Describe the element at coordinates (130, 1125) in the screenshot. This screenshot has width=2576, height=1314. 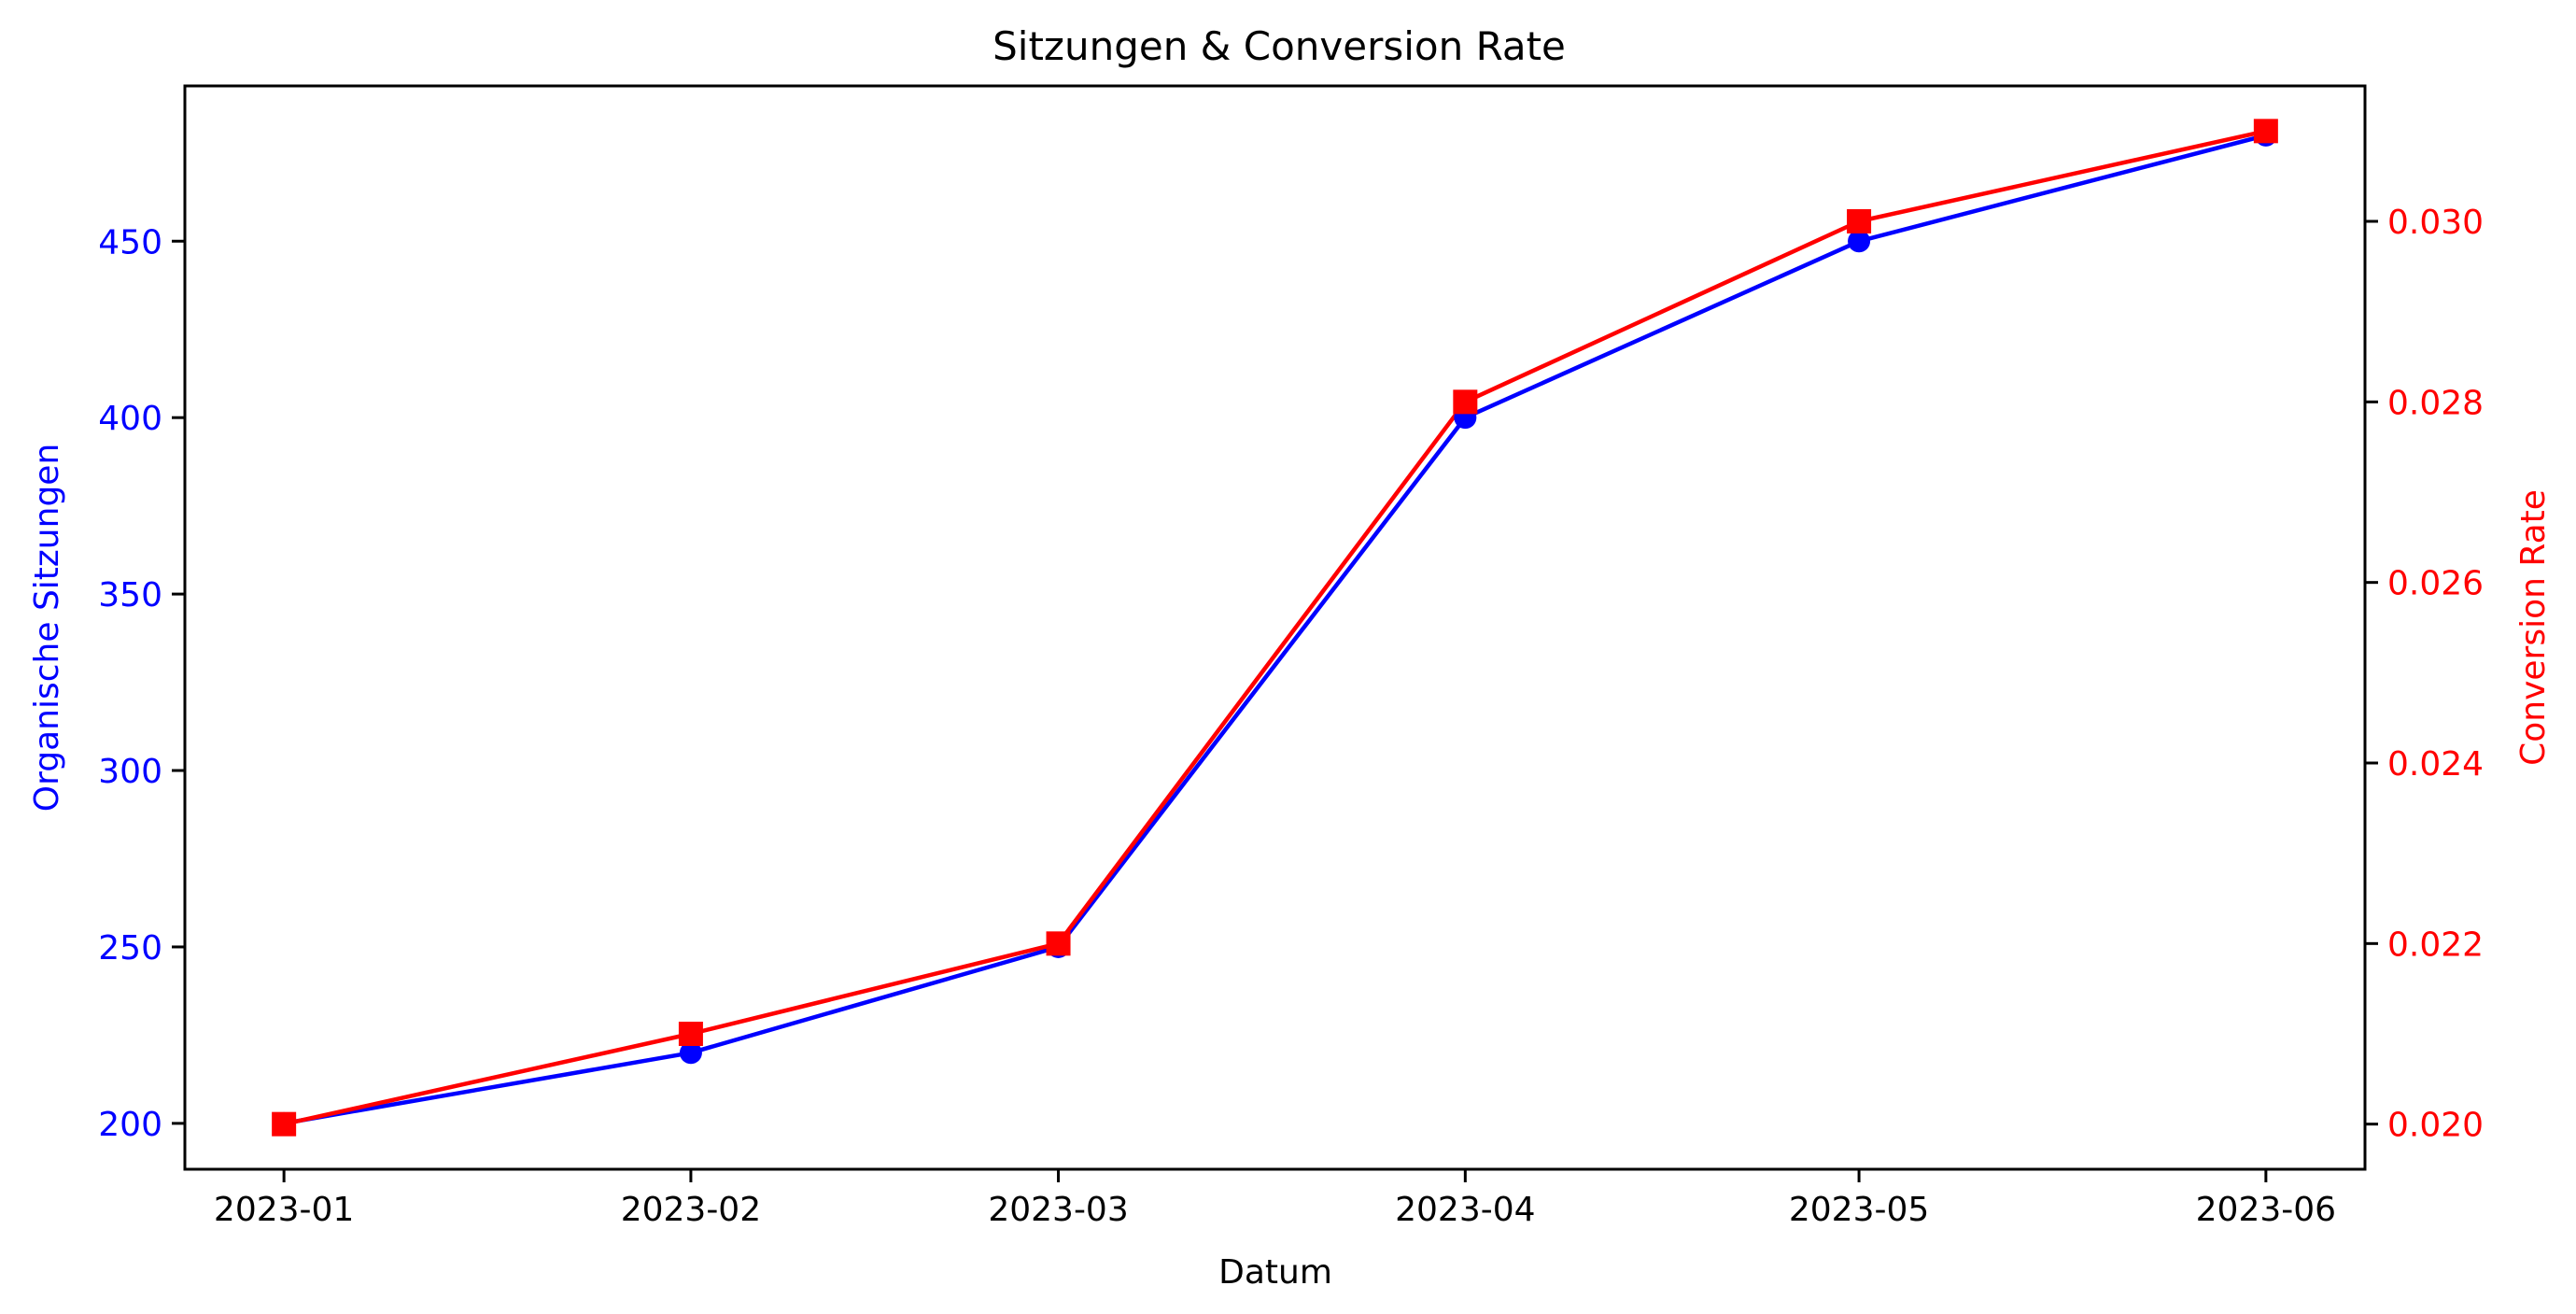
I see `y-left-tick-label: 200` at that location.